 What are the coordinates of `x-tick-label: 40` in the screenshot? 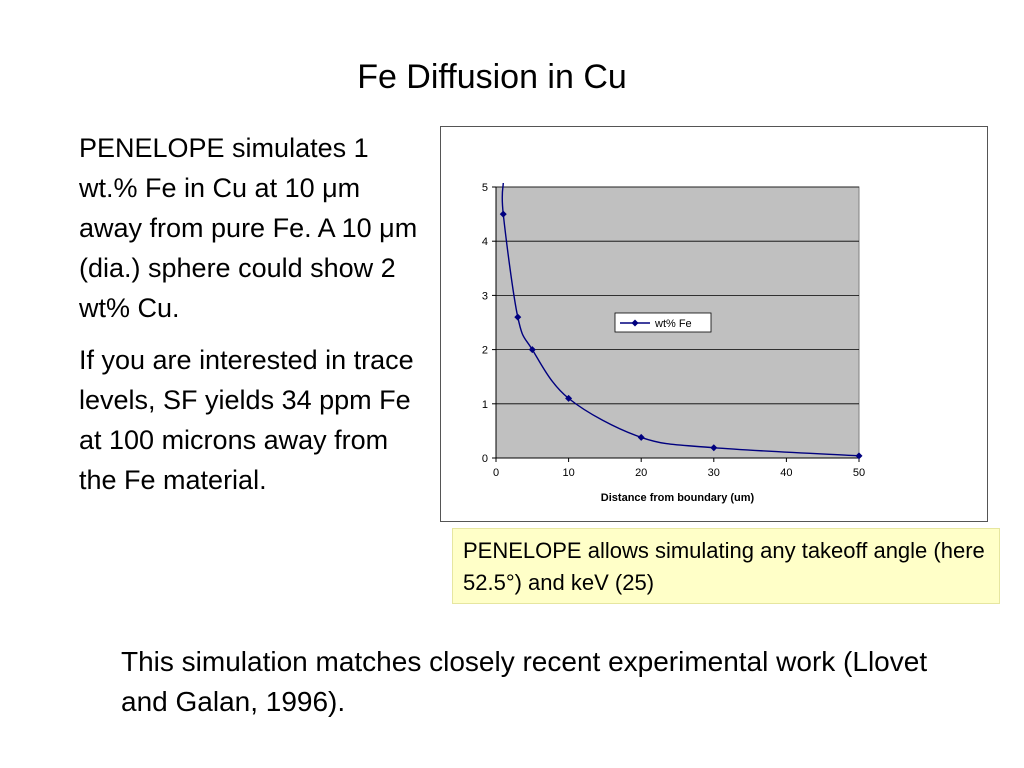 It's located at (786, 473).